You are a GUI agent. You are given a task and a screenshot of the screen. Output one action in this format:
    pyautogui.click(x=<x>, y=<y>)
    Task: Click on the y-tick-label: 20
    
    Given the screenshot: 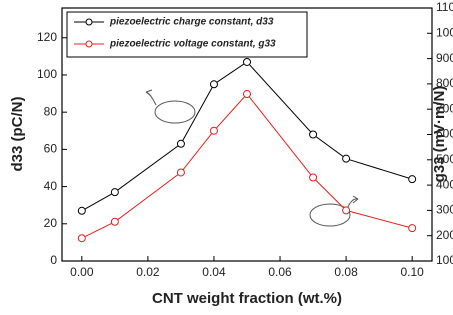 What is the action you would take?
    pyautogui.click(x=51, y=223)
    